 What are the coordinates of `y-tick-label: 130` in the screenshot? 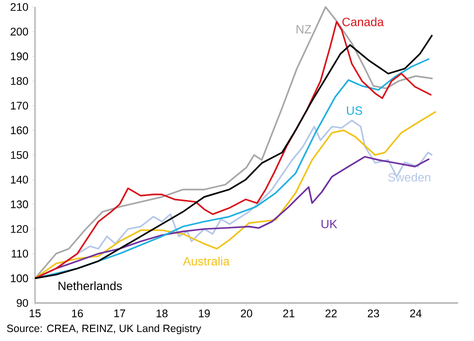 It's located at (19, 204).